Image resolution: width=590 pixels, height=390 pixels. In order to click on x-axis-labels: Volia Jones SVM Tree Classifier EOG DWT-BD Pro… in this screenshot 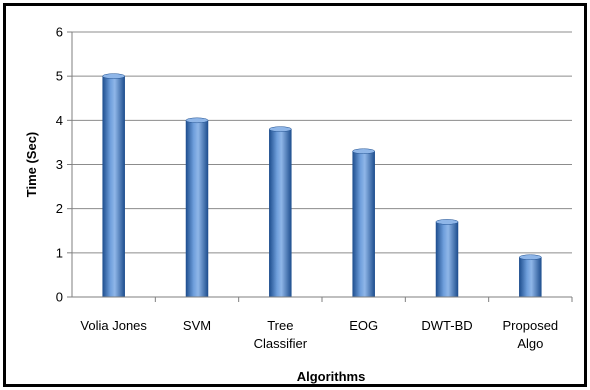, I will do `click(326, 324)`.